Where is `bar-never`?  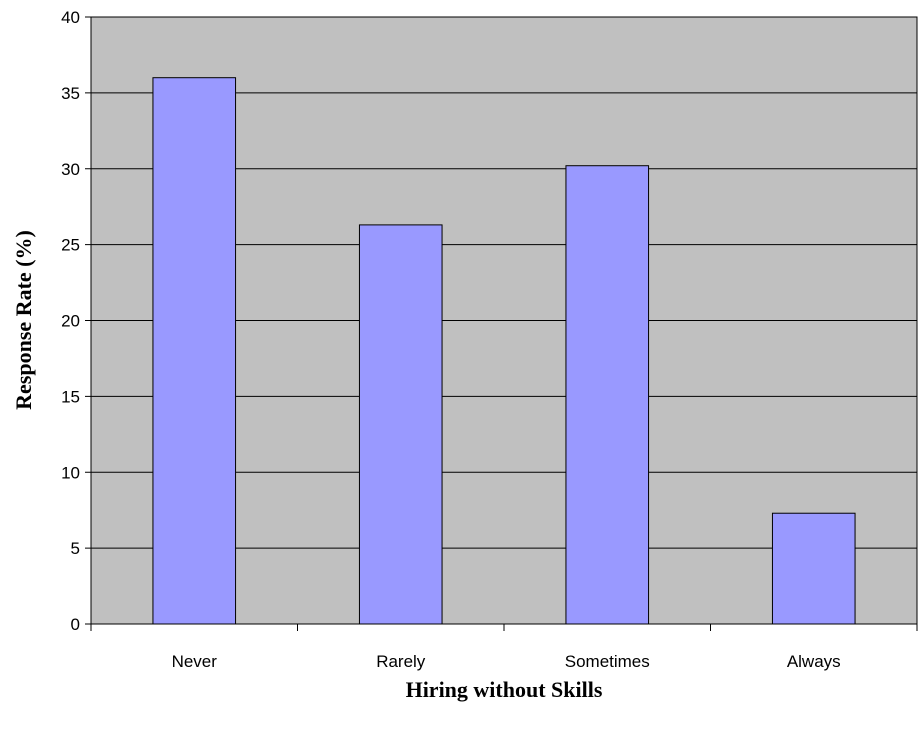
bar-never is located at coordinates (194, 351).